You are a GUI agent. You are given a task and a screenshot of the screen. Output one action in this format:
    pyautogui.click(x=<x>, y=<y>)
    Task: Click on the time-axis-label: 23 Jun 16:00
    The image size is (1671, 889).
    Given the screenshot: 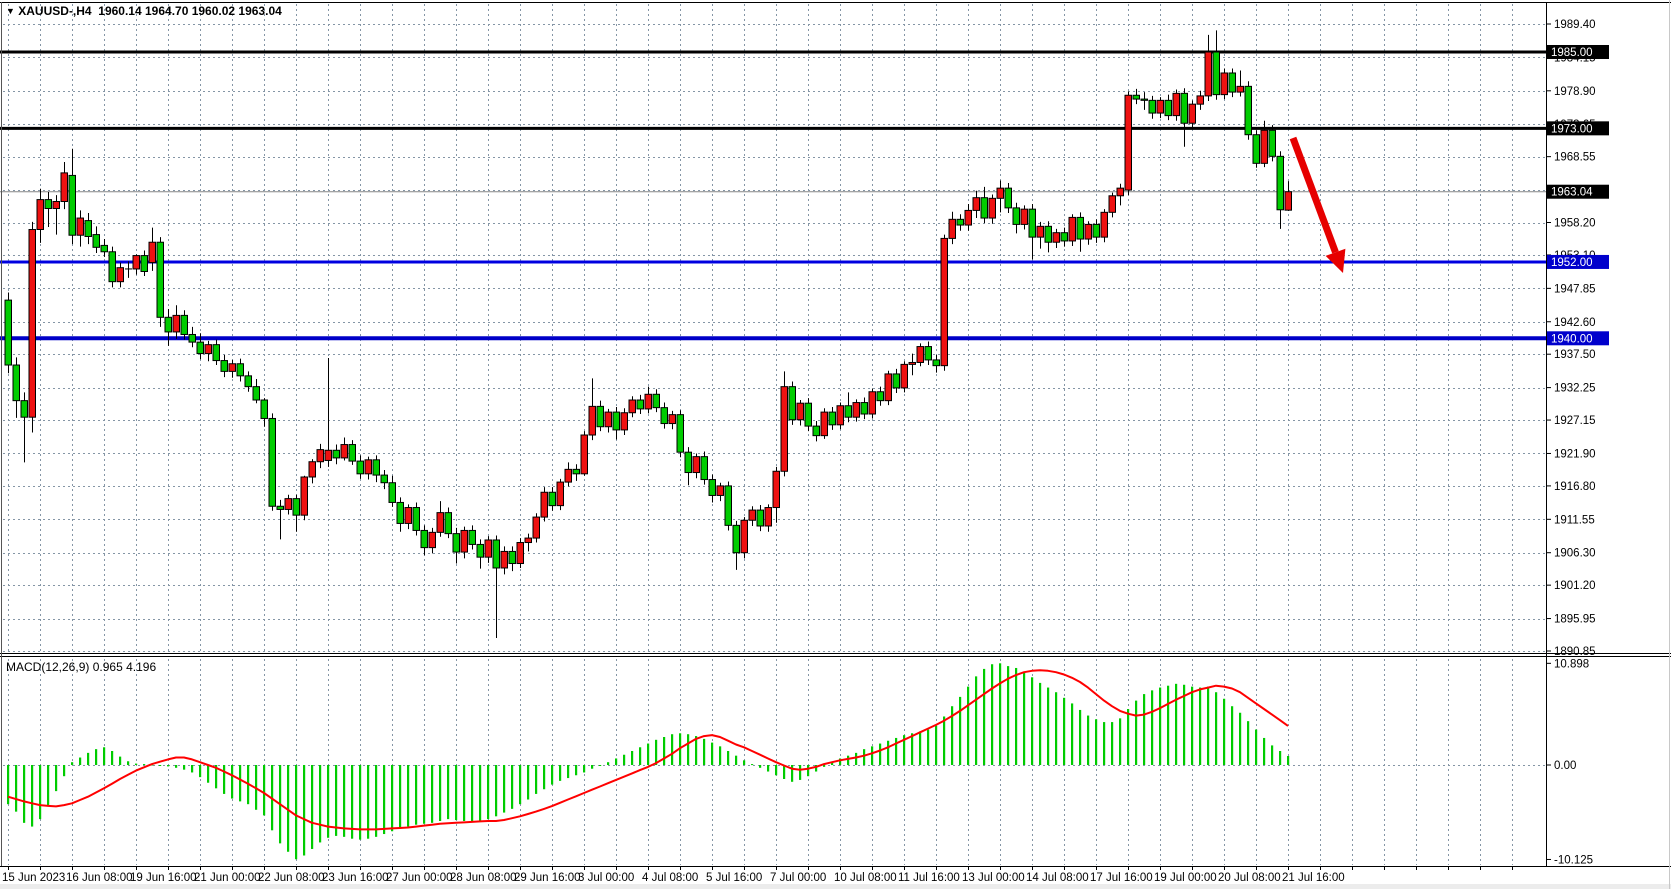 What is the action you would take?
    pyautogui.click(x=355, y=878)
    